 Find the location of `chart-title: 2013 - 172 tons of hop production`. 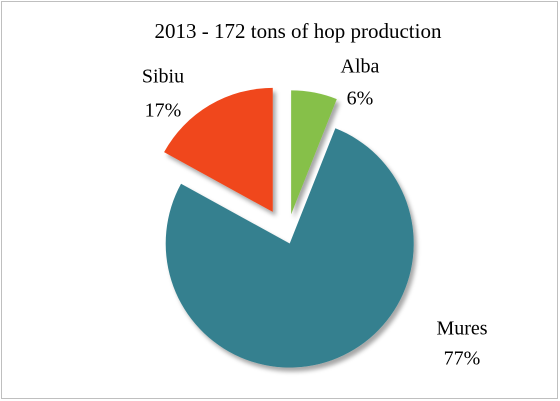

chart-title: 2013 - 172 tons of hop production is located at coordinates (298, 31).